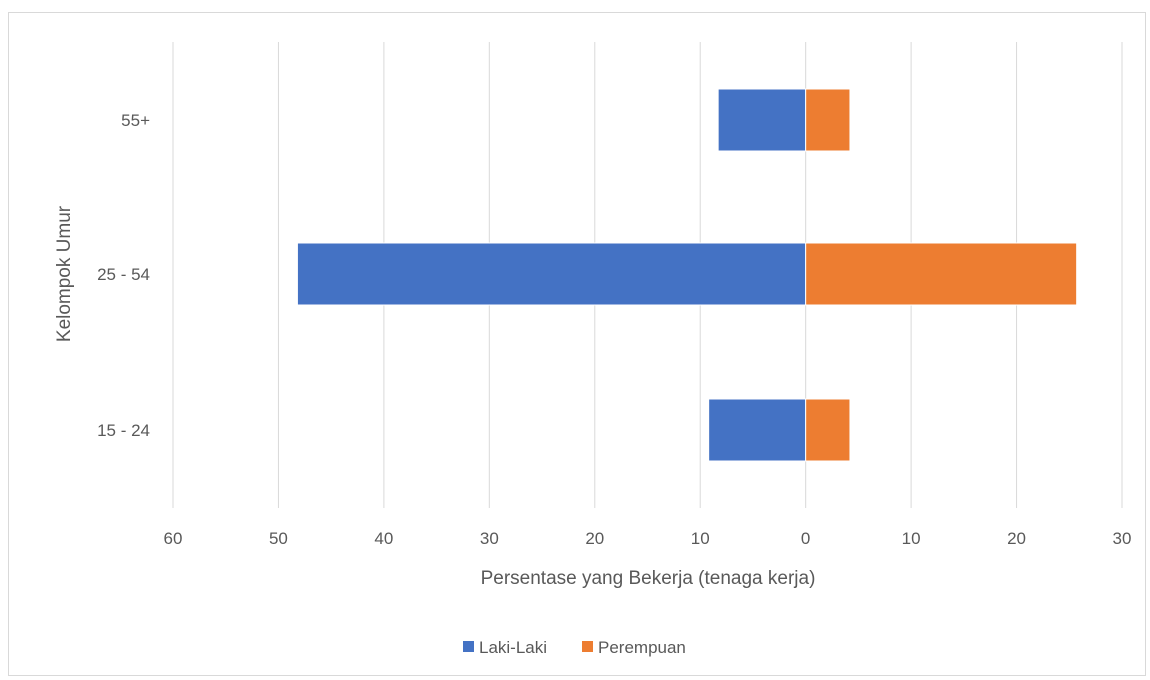 This screenshot has width=1150, height=680. What do you see at coordinates (648, 578) in the screenshot?
I see `x-axis-title: Persentase yang Bekerja (tenaga kerja)` at bounding box center [648, 578].